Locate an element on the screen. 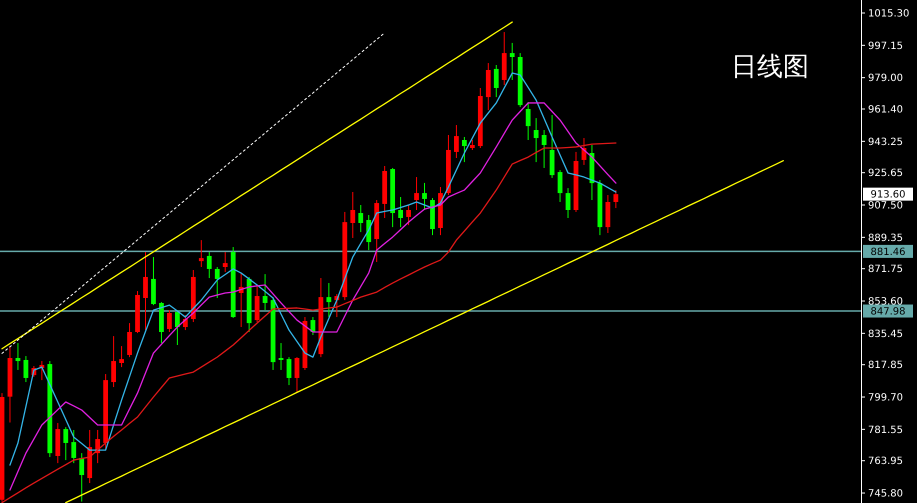 This screenshot has height=503, width=917. text: 913.60 is located at coordinates (888, 195).